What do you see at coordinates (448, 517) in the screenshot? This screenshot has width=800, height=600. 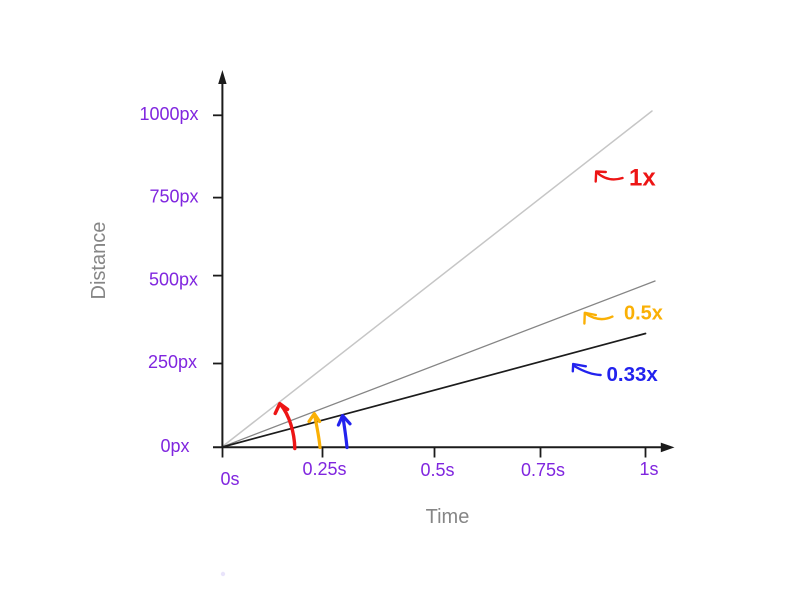 I see `svg-text: Time` at bounding box center [448, 517].